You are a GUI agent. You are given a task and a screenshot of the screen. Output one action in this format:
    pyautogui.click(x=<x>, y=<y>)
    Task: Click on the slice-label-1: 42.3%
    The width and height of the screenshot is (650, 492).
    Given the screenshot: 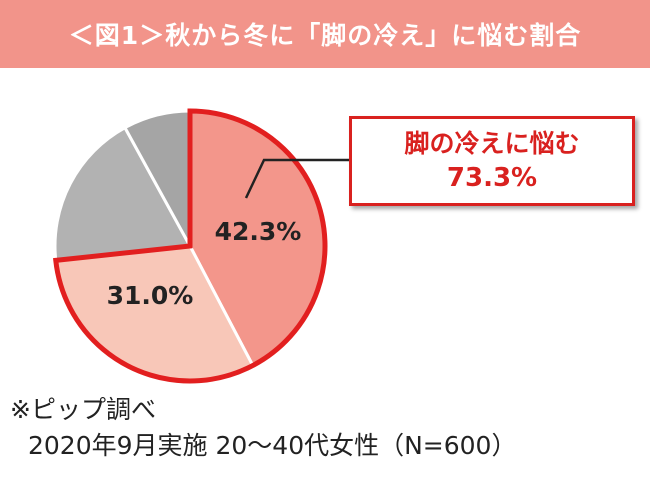 What is the action you would take?
    pyautogui.click(x=258, y=231)
    